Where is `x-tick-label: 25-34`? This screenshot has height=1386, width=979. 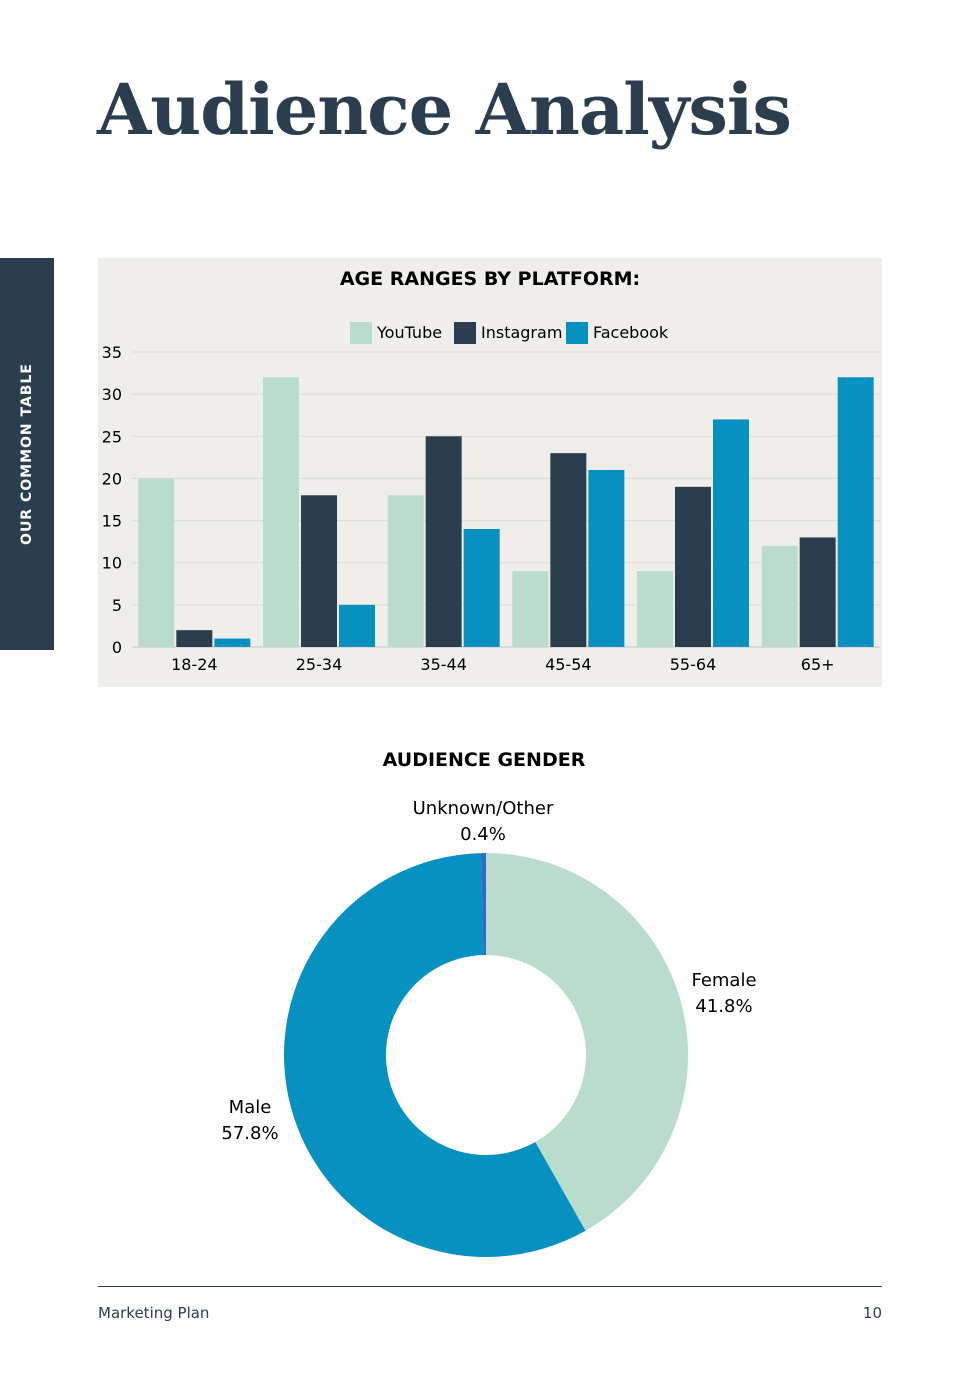
x-tick-label: 25-34 is located at coordinates (319, 664).